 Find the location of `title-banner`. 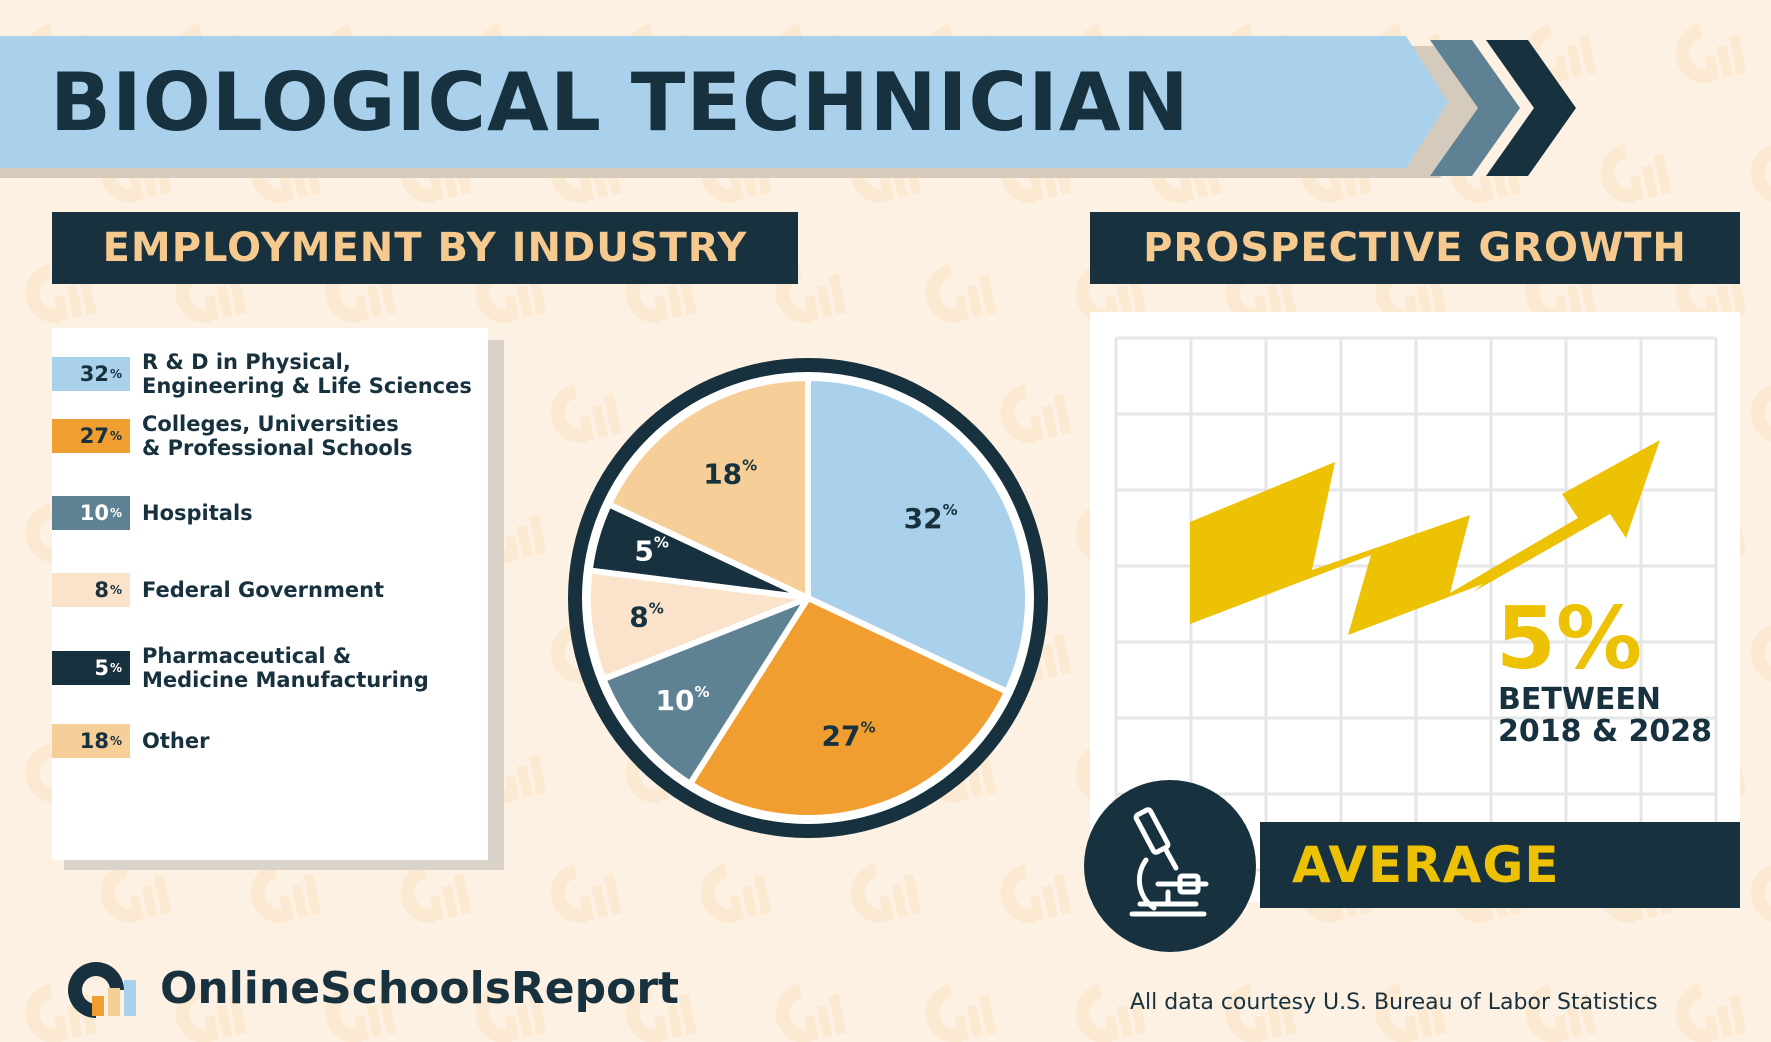

title-banner is located at coordinates (788, 107).